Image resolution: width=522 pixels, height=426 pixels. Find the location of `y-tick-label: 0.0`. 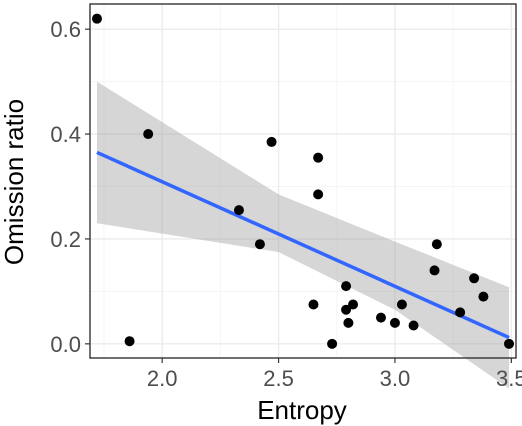

y-tick-label: 0.0 is located at coordinates (65, 344).